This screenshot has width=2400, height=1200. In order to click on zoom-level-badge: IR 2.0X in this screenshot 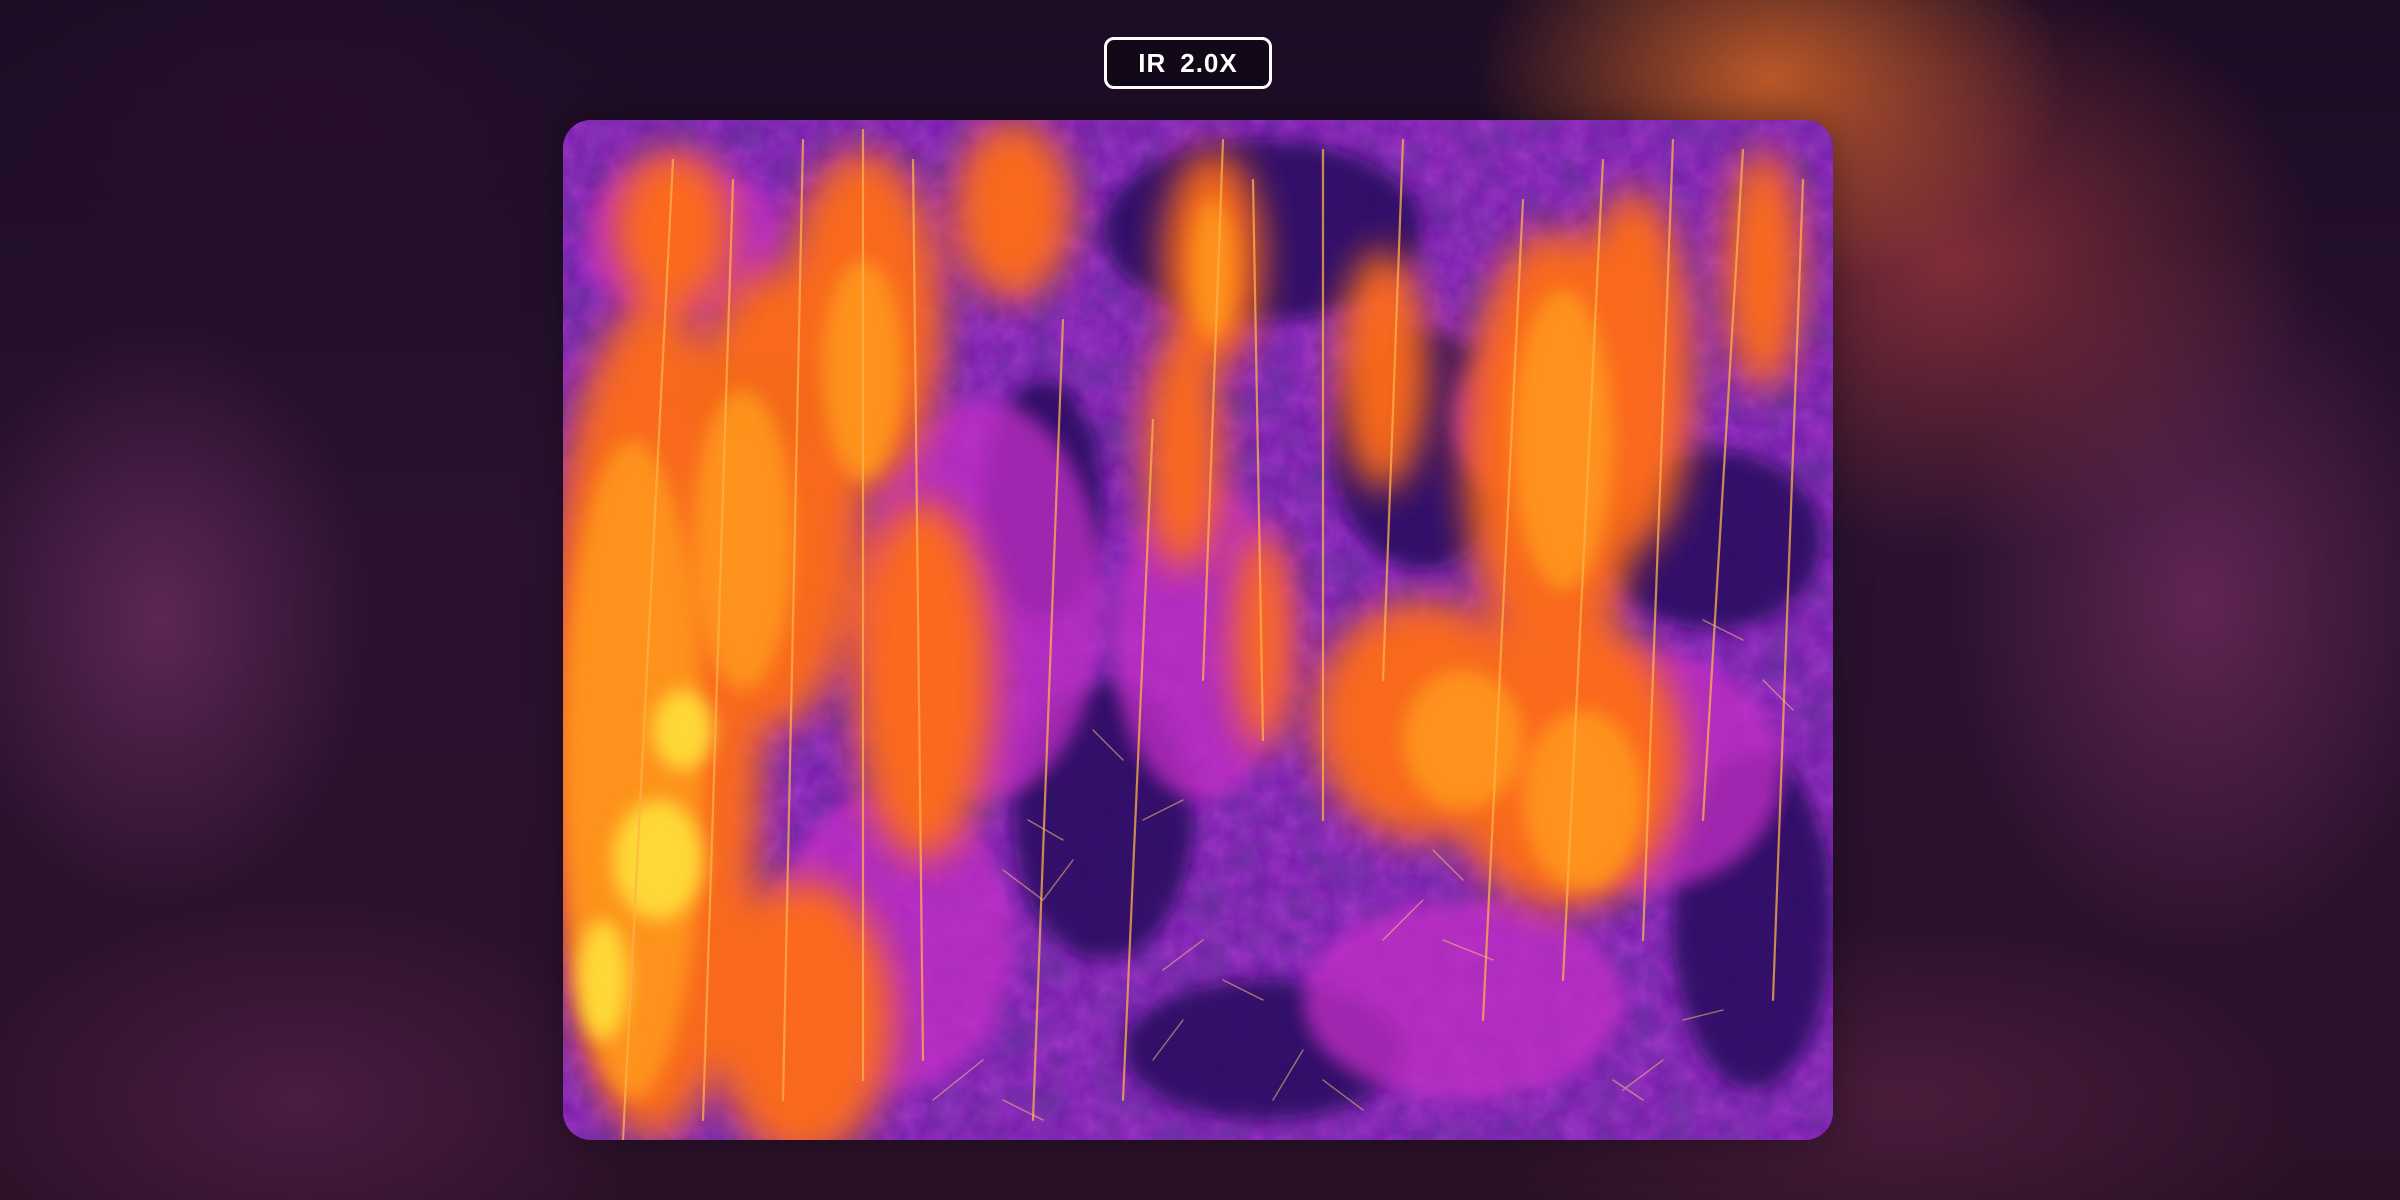, I will do `click(1188, 63)`.